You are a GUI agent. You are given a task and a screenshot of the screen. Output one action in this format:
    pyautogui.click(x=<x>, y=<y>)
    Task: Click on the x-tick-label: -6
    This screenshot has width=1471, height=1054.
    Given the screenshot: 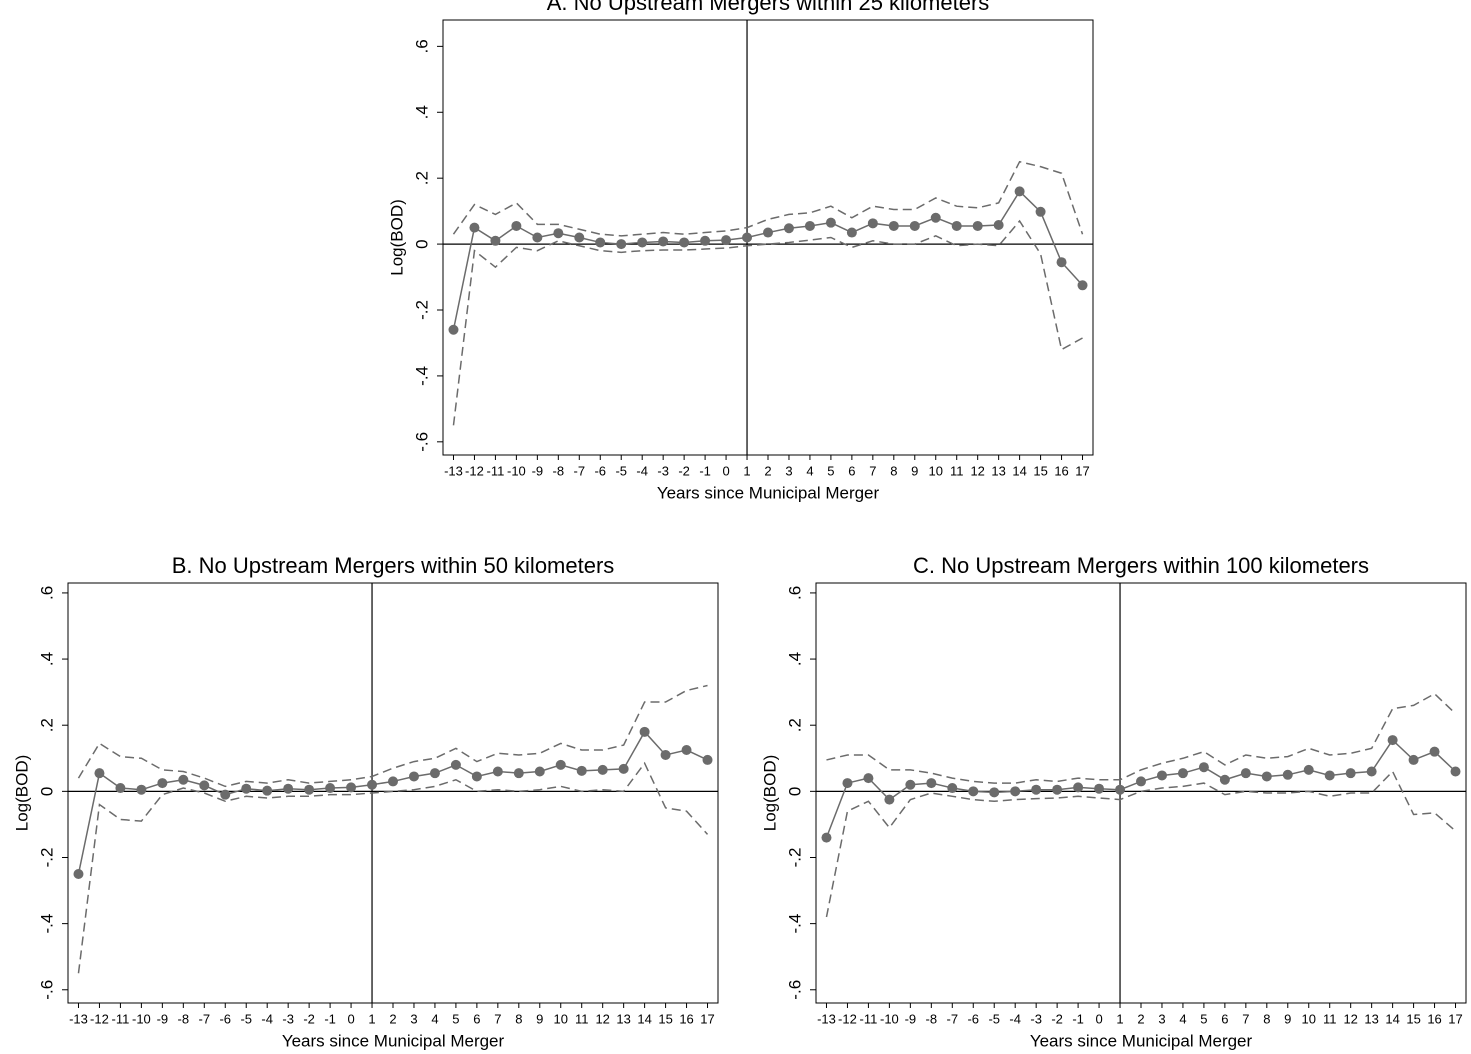 What is the action you would take?
    pyautogui.click(x=225, y=1018)
    